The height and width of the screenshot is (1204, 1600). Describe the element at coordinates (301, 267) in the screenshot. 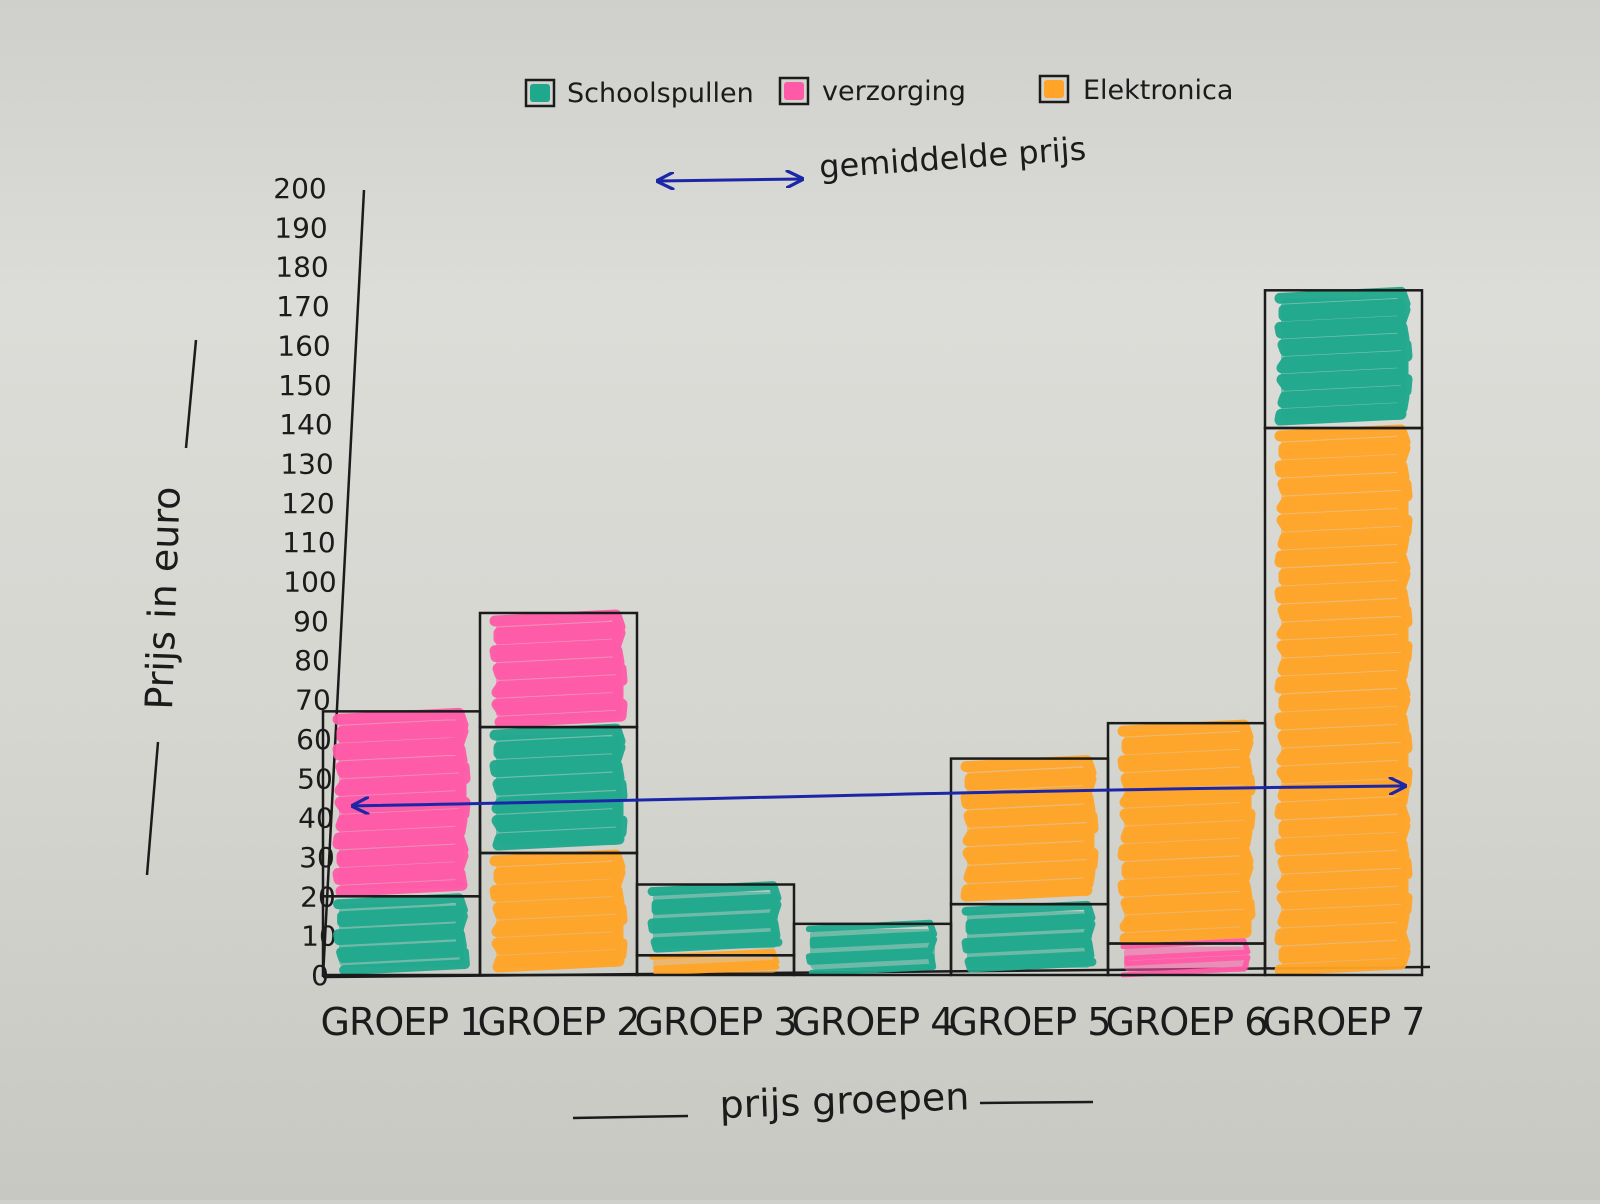

I see `y-tick-label: 180` at that location.